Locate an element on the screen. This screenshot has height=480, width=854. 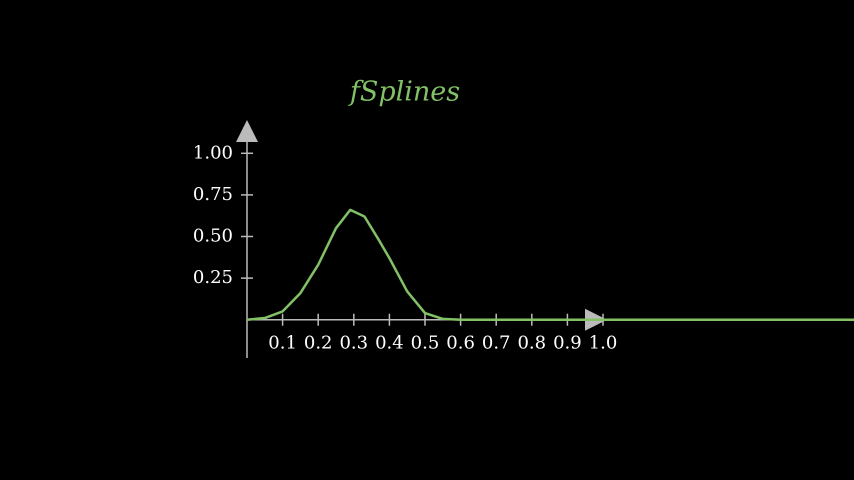
x-tick-label: 0.2 is located at coordinates (318, 343).